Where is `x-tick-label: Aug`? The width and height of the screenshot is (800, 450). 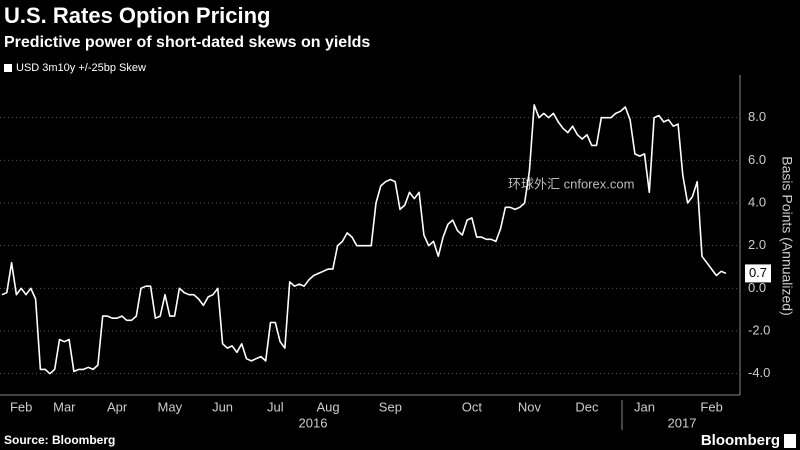
x-tick-label: Aug is located at coordinates (327, 406).